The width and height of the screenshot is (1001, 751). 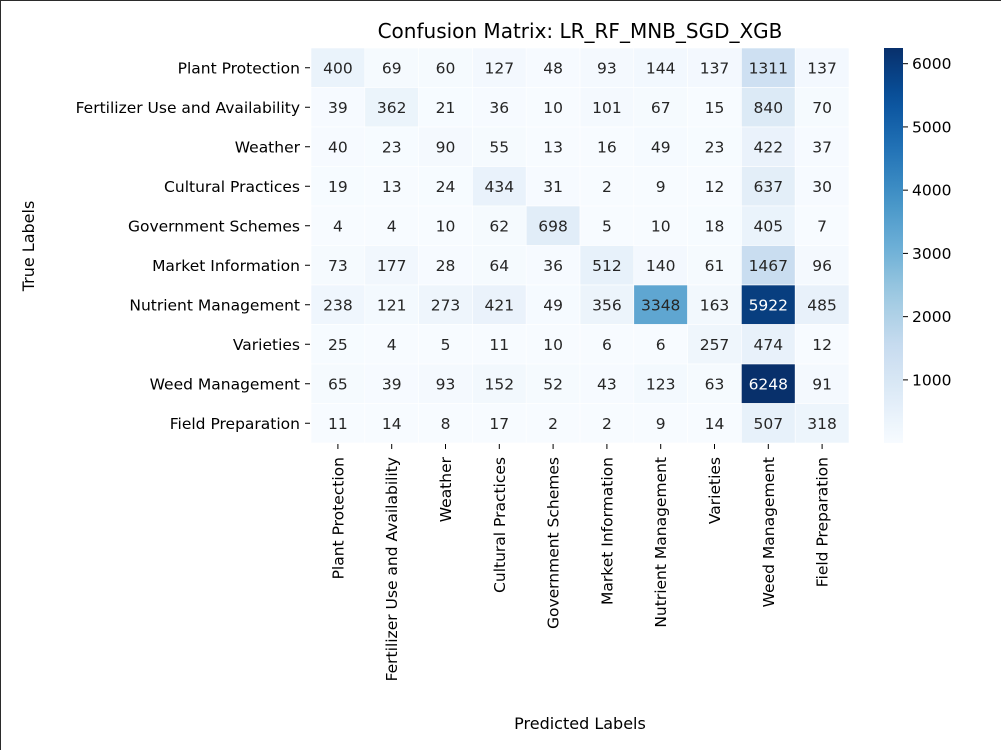 What do you see at coordinates (239, 68) in the screenshot?
I see `y-tick-label: Plant Protection` at bounding box center [239, 68].